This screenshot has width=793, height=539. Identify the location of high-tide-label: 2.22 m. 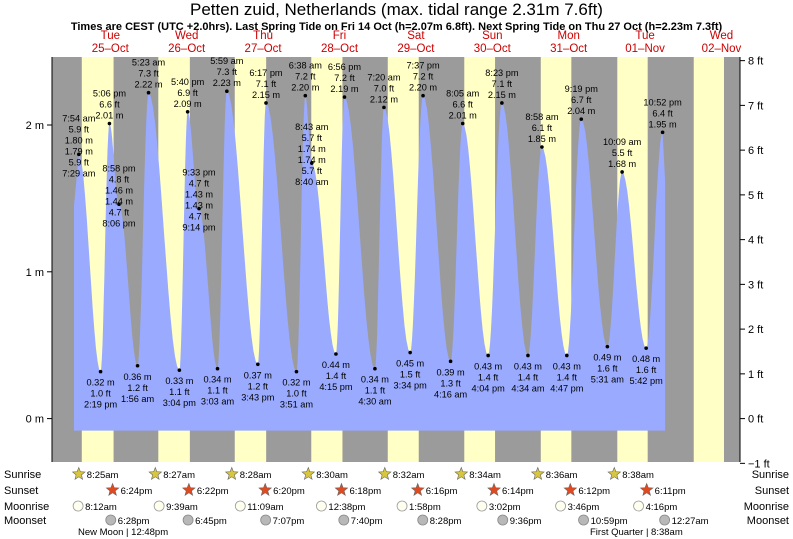
(148, 85).